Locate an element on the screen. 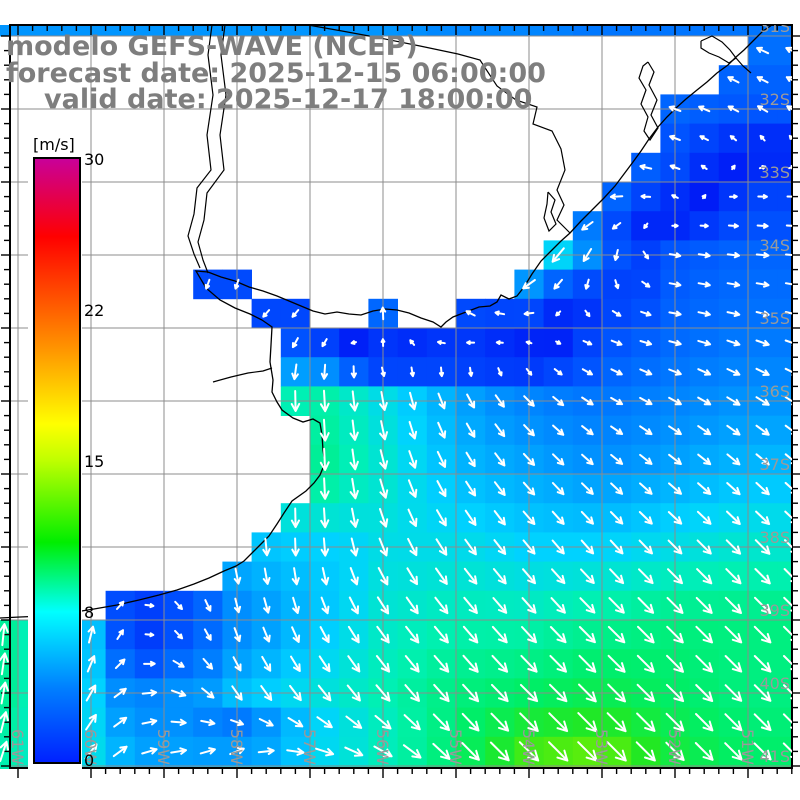  lon-label: 51W is located at coordinates (747, 747).